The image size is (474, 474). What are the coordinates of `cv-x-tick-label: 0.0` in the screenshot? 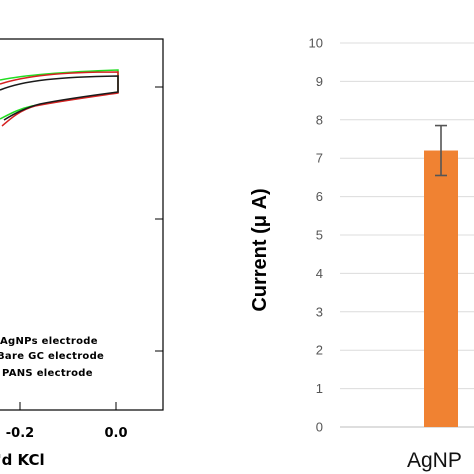 It's located at (115, 433).